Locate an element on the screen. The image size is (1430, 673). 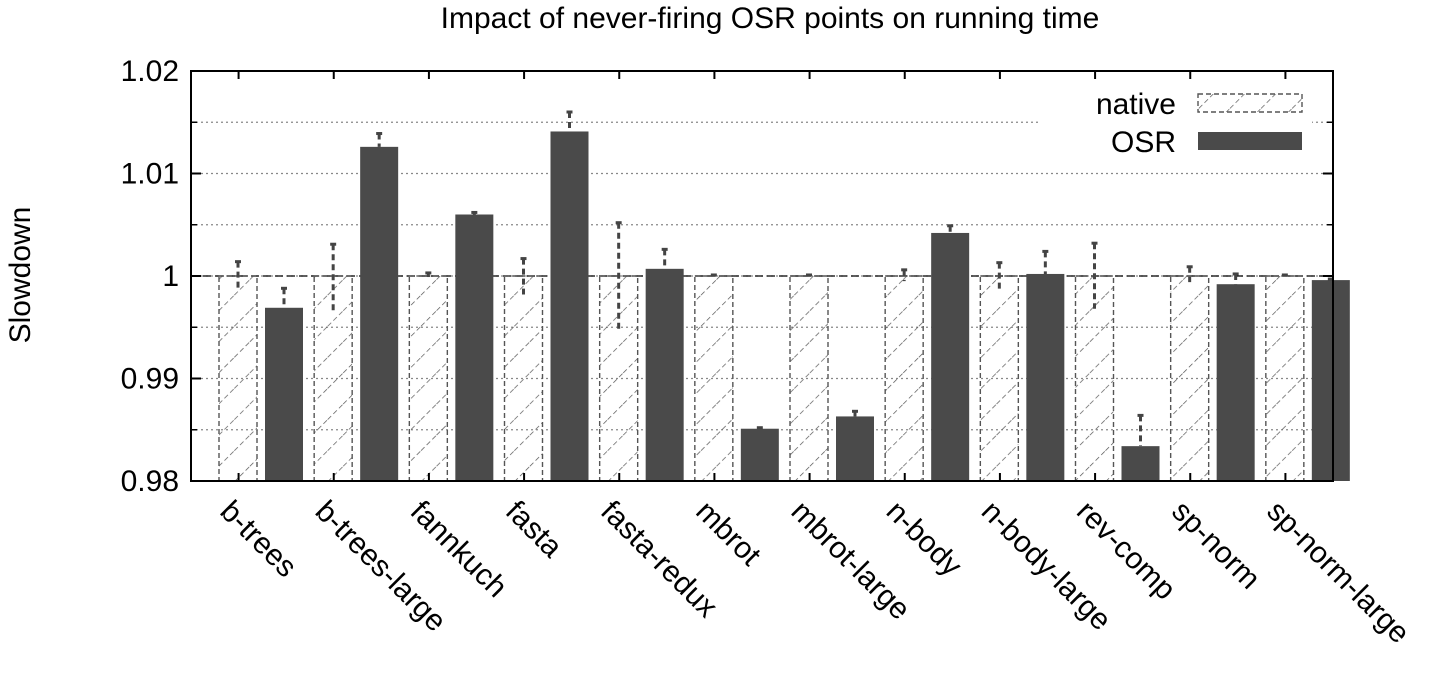
legend-swatch-native is located at coordinates (1250, 103).